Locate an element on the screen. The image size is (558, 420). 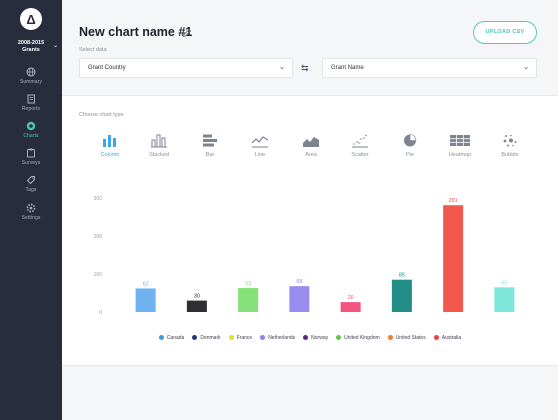
legend-label: Denmark is located at coordinates (210, 338).